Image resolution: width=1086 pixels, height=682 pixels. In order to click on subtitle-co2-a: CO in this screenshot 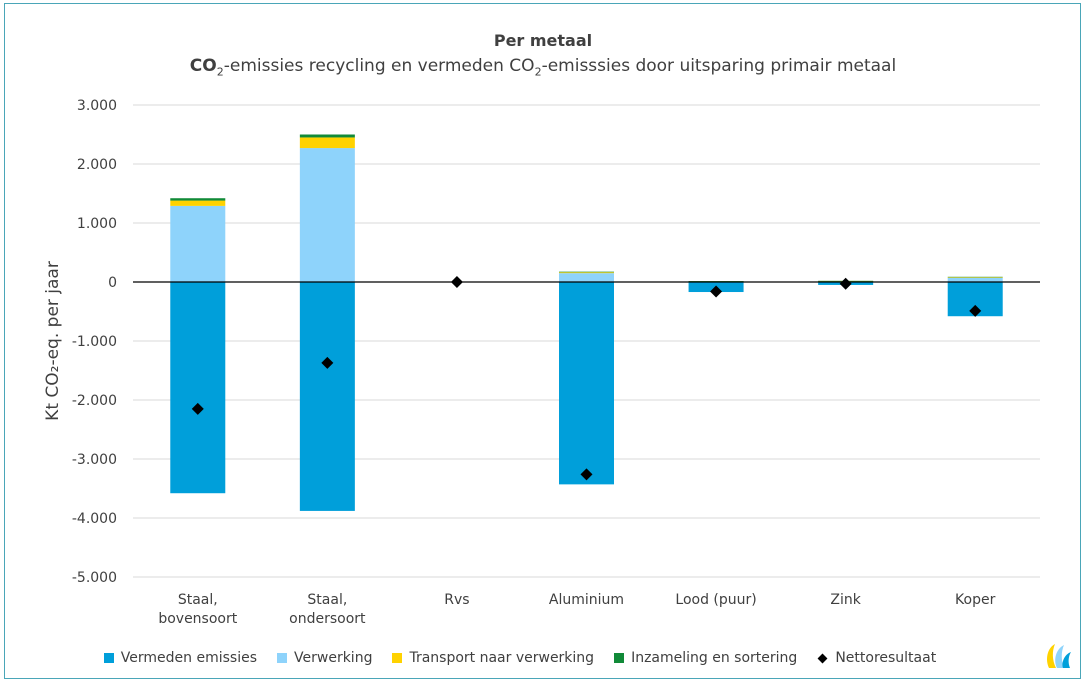, I will do `click(203, 66)`.